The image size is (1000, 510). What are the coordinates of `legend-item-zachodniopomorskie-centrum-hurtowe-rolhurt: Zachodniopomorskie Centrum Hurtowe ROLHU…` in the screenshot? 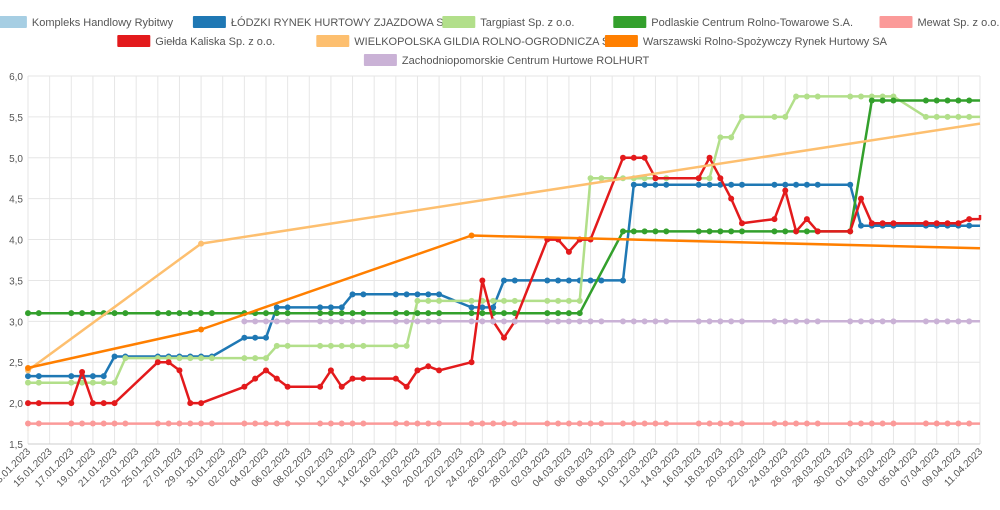 It's located at (506, 60).